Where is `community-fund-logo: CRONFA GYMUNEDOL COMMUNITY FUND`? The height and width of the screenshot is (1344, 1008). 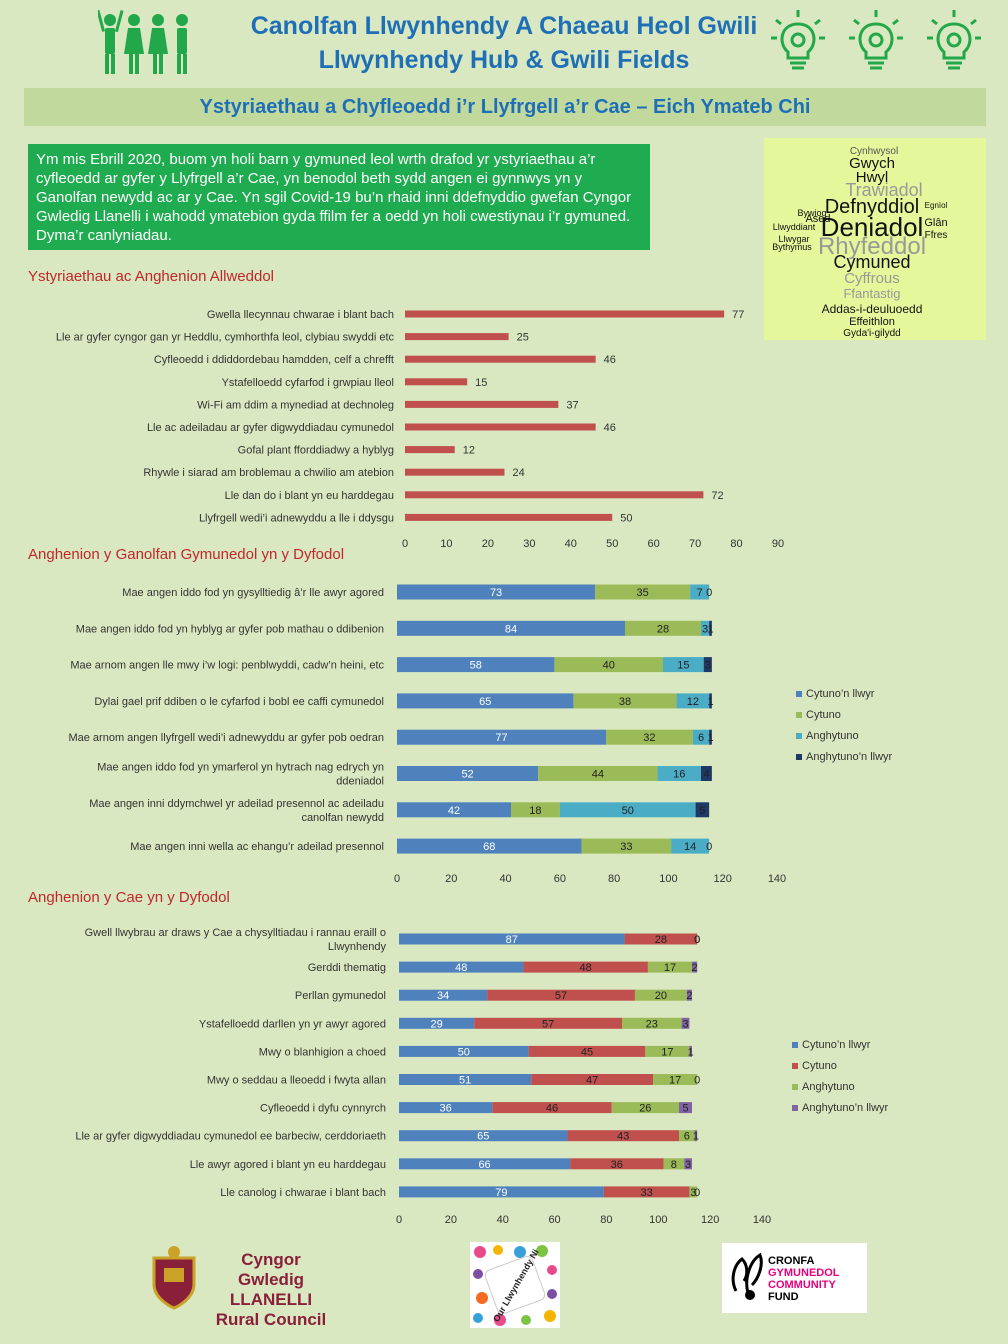
community-fund-logo: CRONFA GYMUNEDOL COMMUNITY FUND is located at coordinates (794, 1278).